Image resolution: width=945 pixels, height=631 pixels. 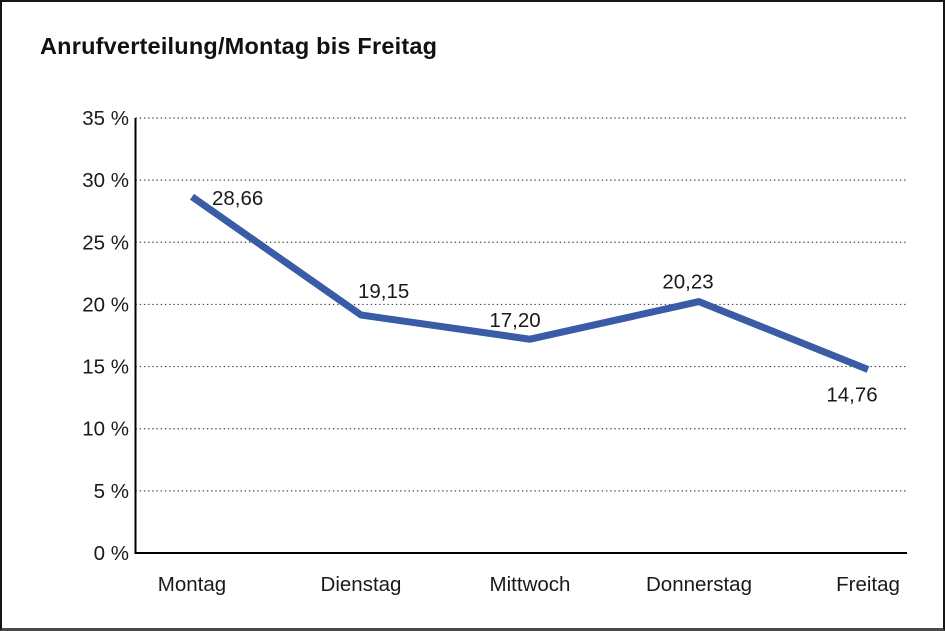 What do you see at coordinates (239, 46) in the screenshot?
I see `chart-title: Anrufverteilung/Montag bis Freitag` at bounding box center [239, 46].